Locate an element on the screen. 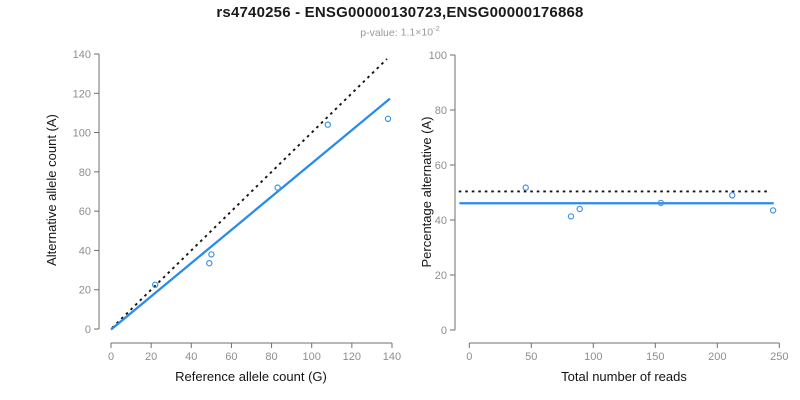  x-tick-label: 40 is located at coordinates (191, 357).